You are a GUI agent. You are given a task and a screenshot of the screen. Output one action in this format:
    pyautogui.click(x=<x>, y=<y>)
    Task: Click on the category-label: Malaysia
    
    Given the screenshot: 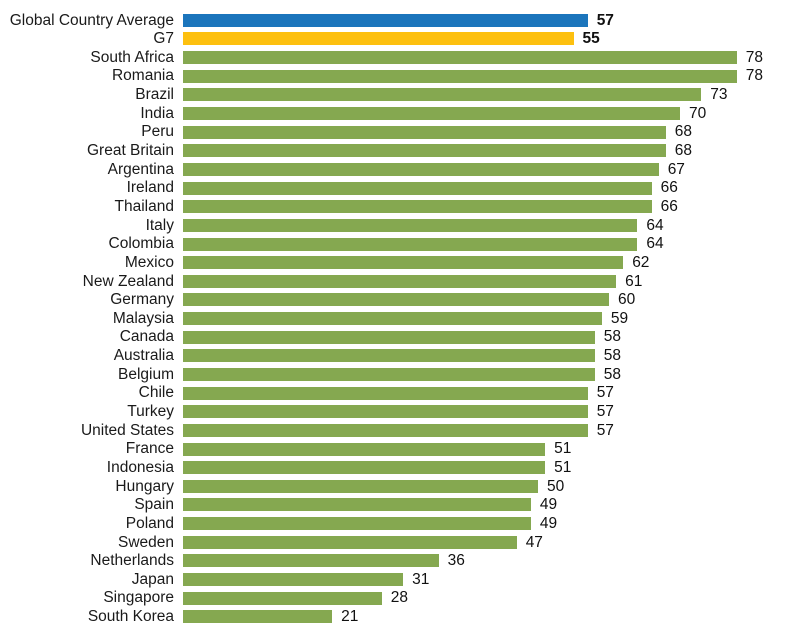 What is the action you would take?
    pyautogui.click(x=143, y=318)
    